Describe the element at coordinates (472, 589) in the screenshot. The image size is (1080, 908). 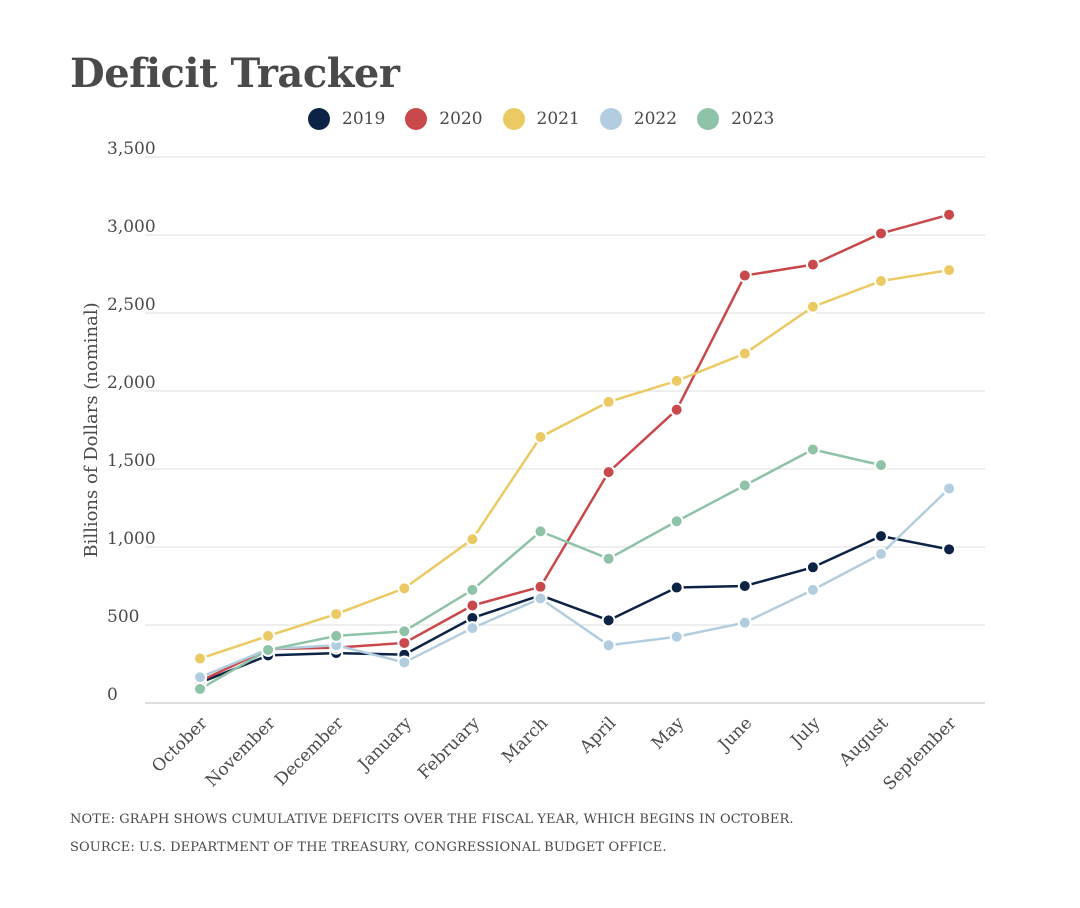
I see `point-2023-february` at that location.